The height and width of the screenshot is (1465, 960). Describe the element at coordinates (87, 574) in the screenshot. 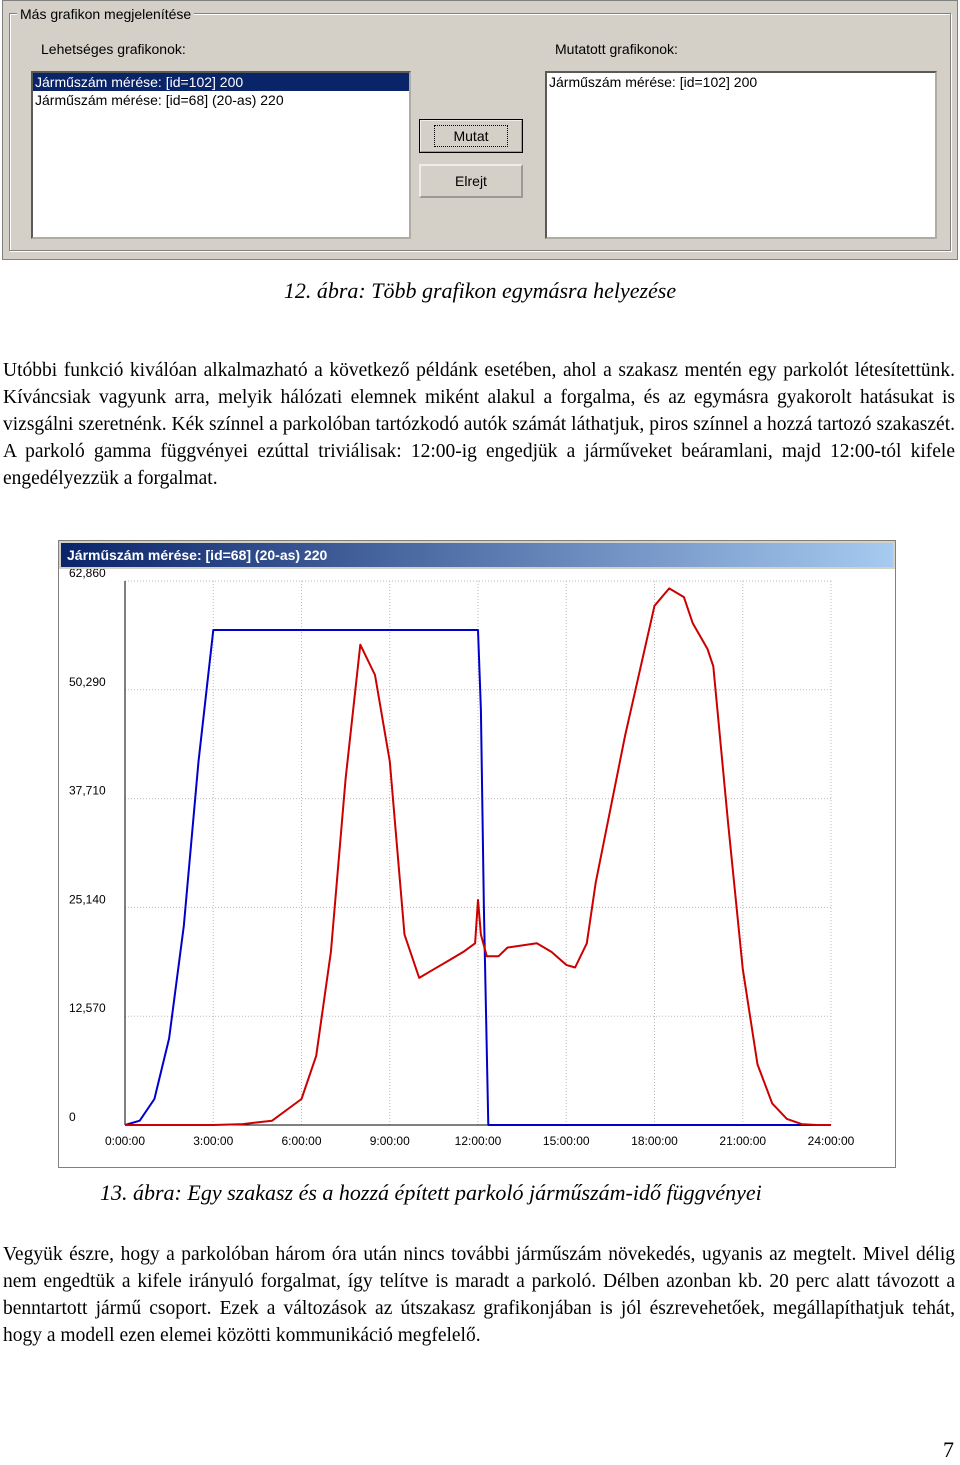

I see `y-tick-label: 62,860` at that location.